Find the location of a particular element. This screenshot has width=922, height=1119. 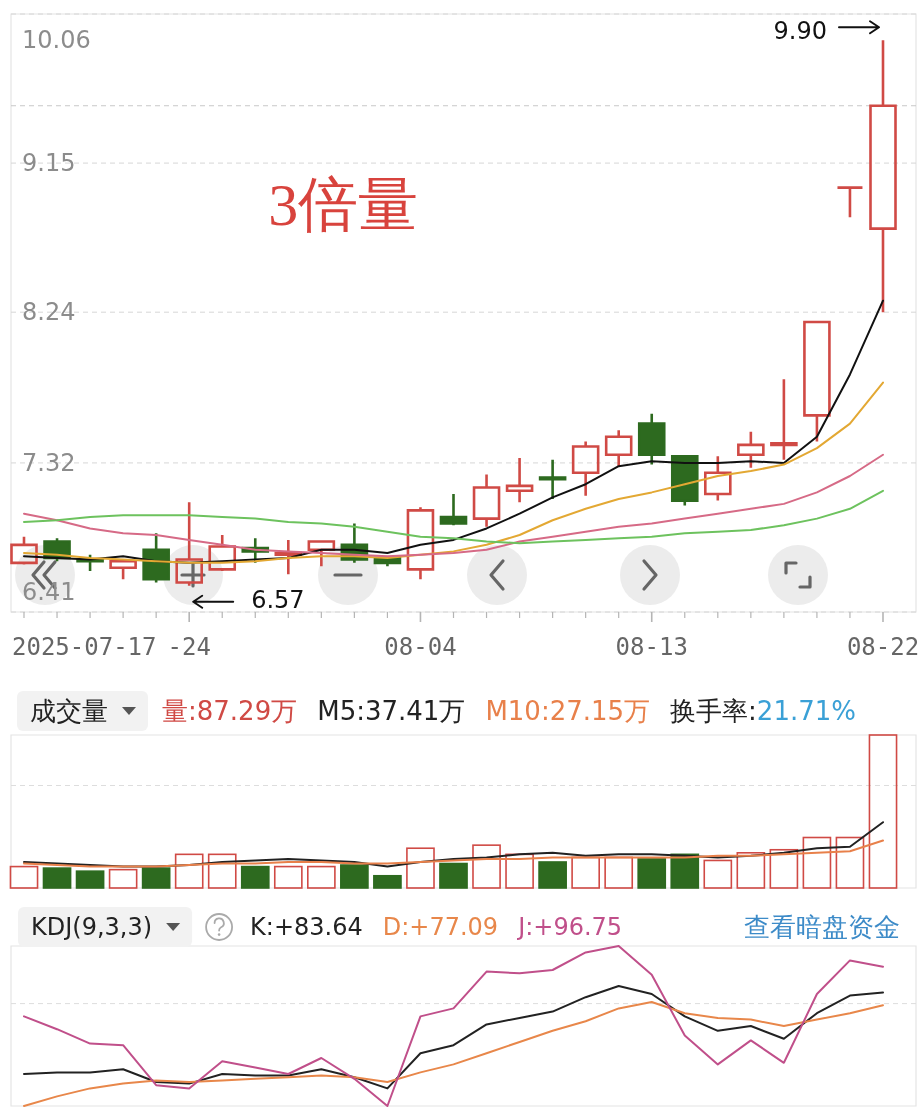

y-tick-label: 10.06 is located at coordinates (56, 40).